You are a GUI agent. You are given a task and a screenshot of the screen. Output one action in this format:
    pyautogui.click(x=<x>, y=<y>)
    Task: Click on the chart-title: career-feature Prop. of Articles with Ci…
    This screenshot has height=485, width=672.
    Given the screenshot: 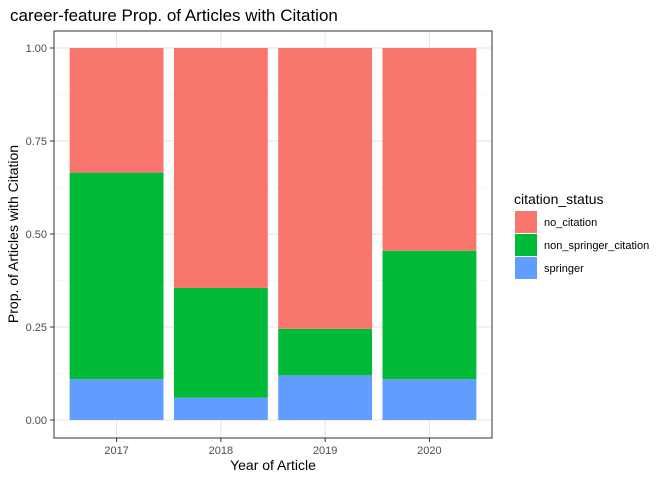 What is the action you would take?
    pyautogui.click(x=174, y=15)
    